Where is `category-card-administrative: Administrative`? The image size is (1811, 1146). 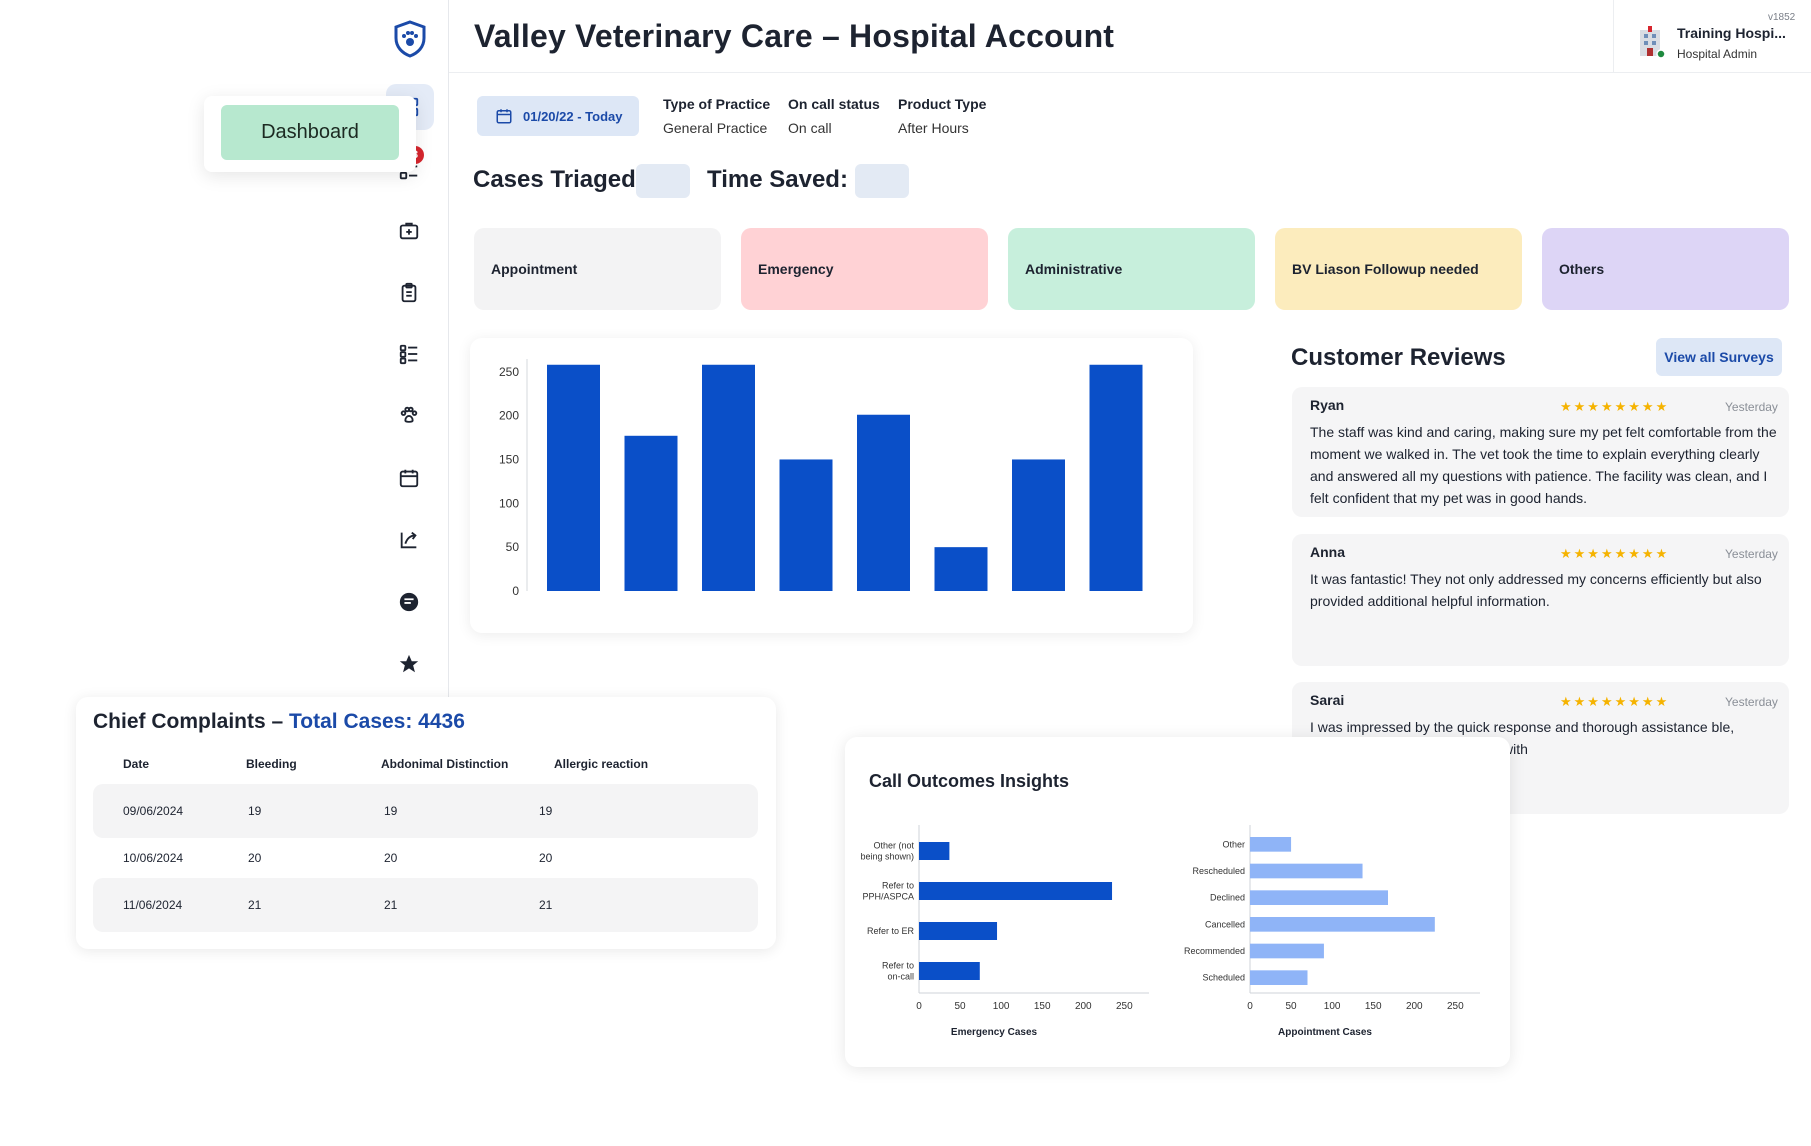
category-card-administrative: Administrative is located at coordinates (1131, 269).